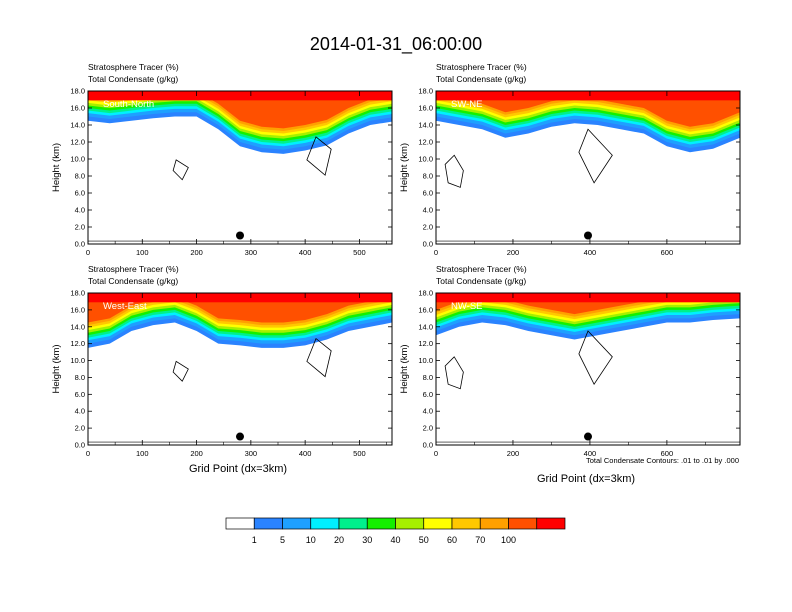 The image size is (792, 612). Describe the element at coordinates (667, 453) in the screenshot. I see `x-tick-label: 600` at that location.